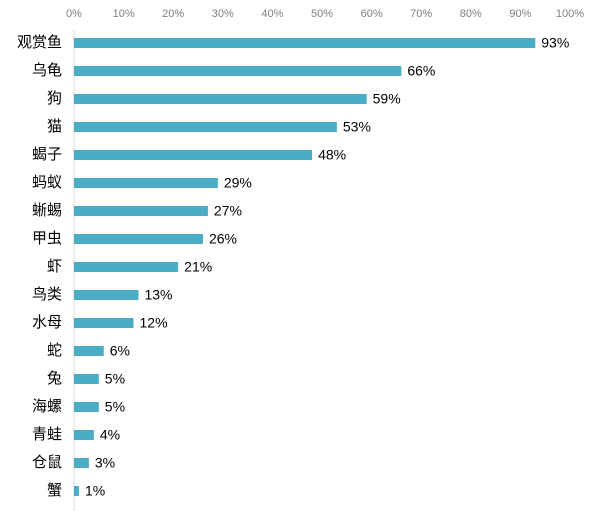 This screenshot has height=511, width=590. I want to click on value-label: 29%, so click(238, 183).